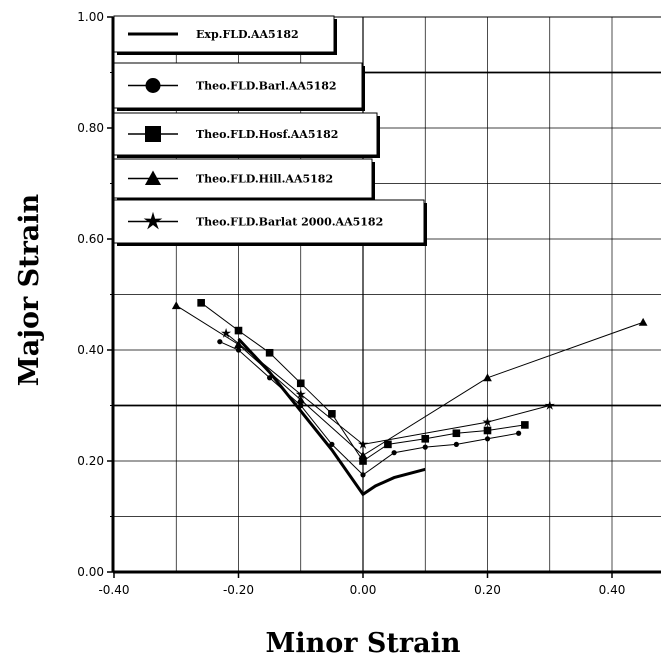  What do you see at coordinates (90, 350) in the screenshot?
I see `y-tick-label: 0.40` at bounding box center [90, 350].